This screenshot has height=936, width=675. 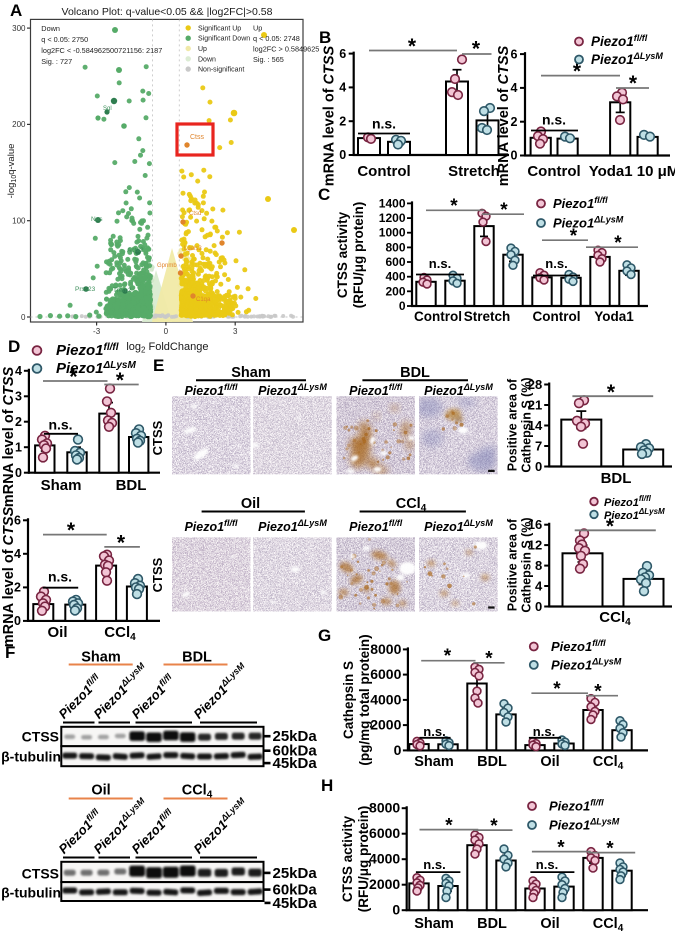 I want to click on svg-text: G, so click(x=324, y=635).